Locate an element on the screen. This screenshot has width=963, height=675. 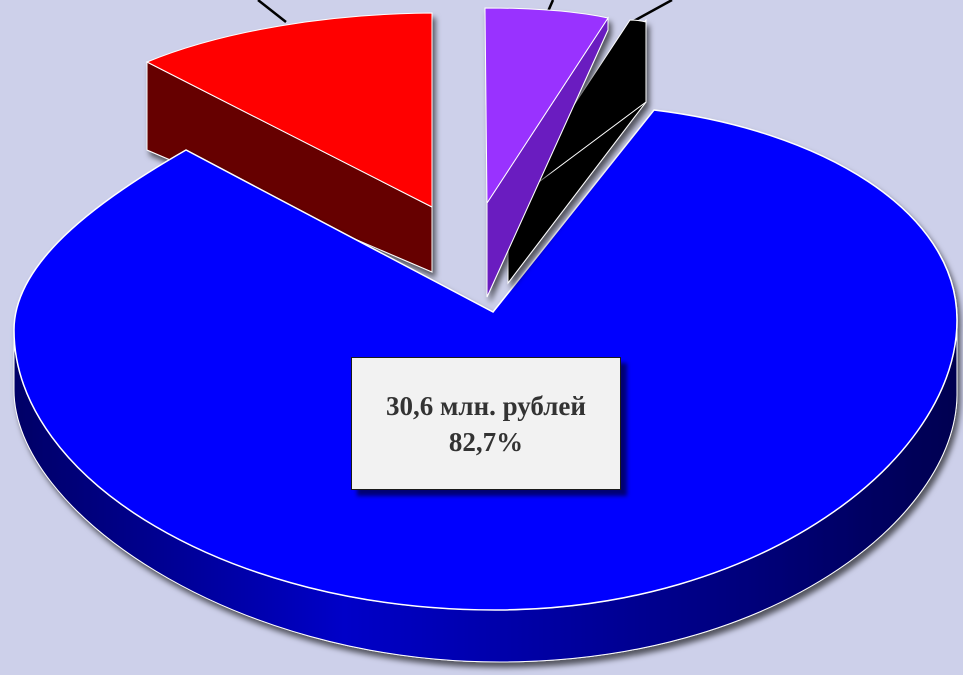
slice-red-top is located at coordinates (289, 110).